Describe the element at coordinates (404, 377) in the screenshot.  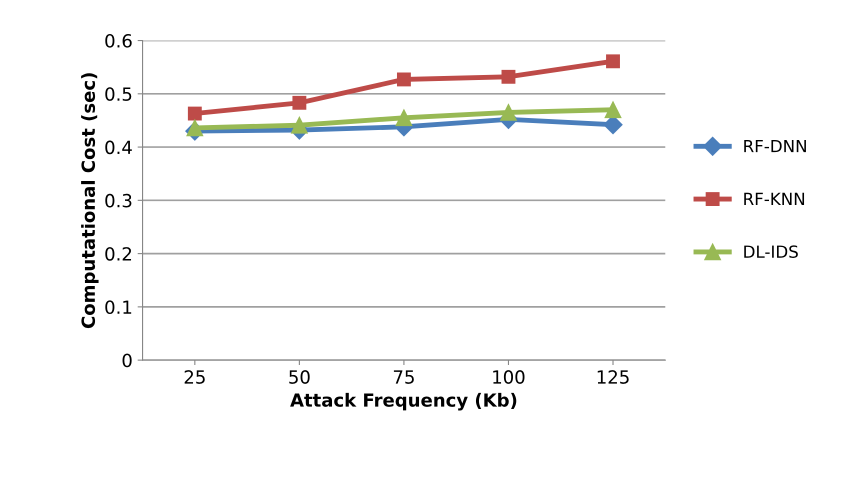
I see `x-tick-label: 75` at that location.